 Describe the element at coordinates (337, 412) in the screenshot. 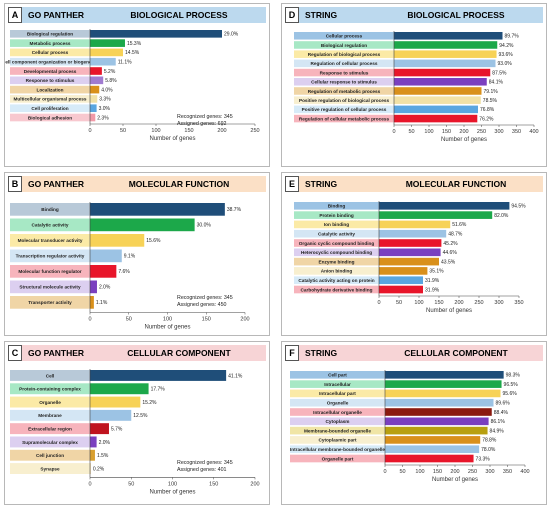

I see `category-label: Intracellular organelle` at that location.